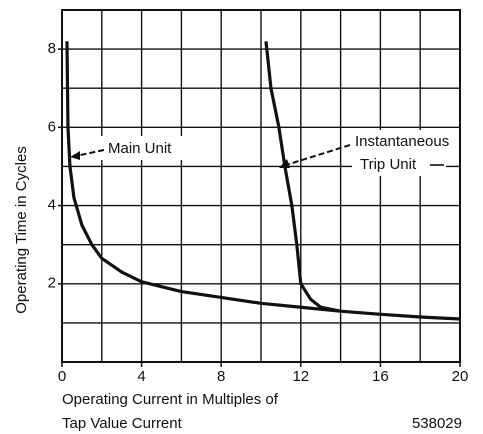 The width and height of the screenshot is (483, 434). I want to click on x-tick-label: 8, so click(221, 376).